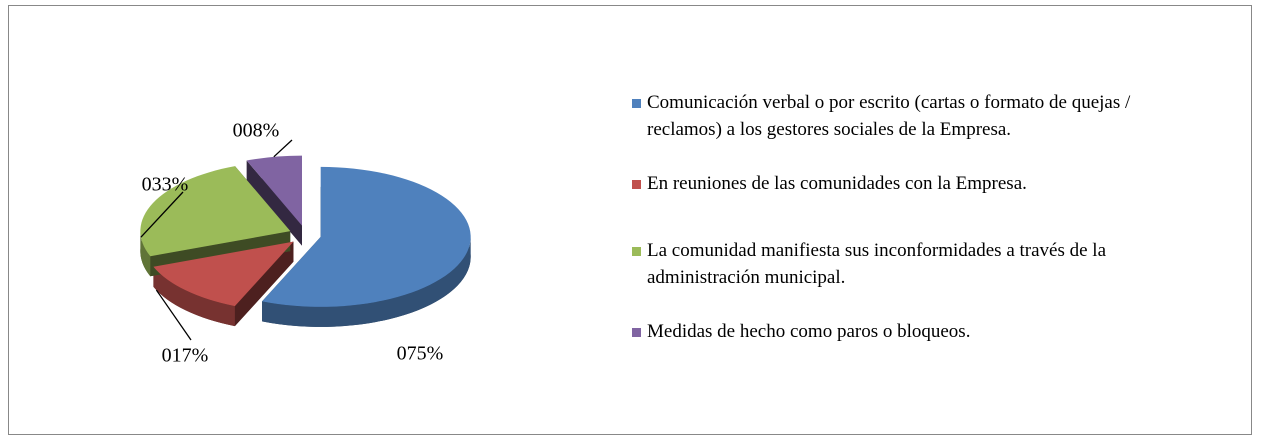 The height and width of the screenshot is (435, 1261). I want to click on data-label: 017%, so click(185, 356).